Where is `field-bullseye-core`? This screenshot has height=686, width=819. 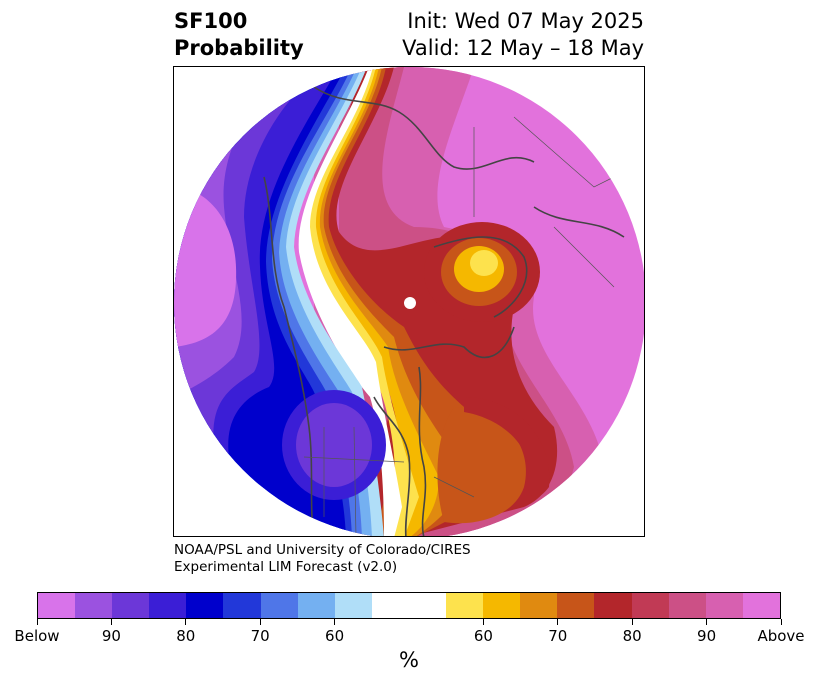 field-bullseye-core is located at coordinates (484, 263).